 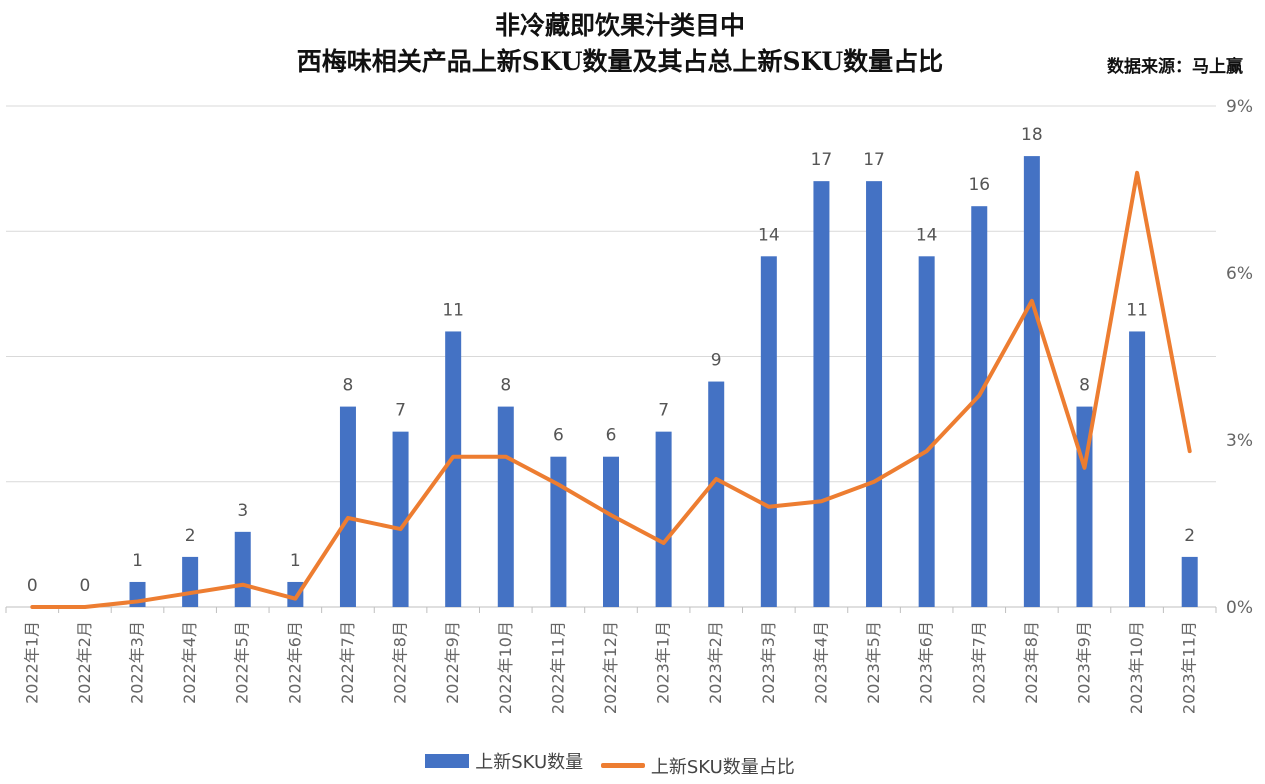 What do you see at coordinates (242, 662) in the screenshot?
I see `x-tick-label: 2022年5月` at bounding box center [242, 662].